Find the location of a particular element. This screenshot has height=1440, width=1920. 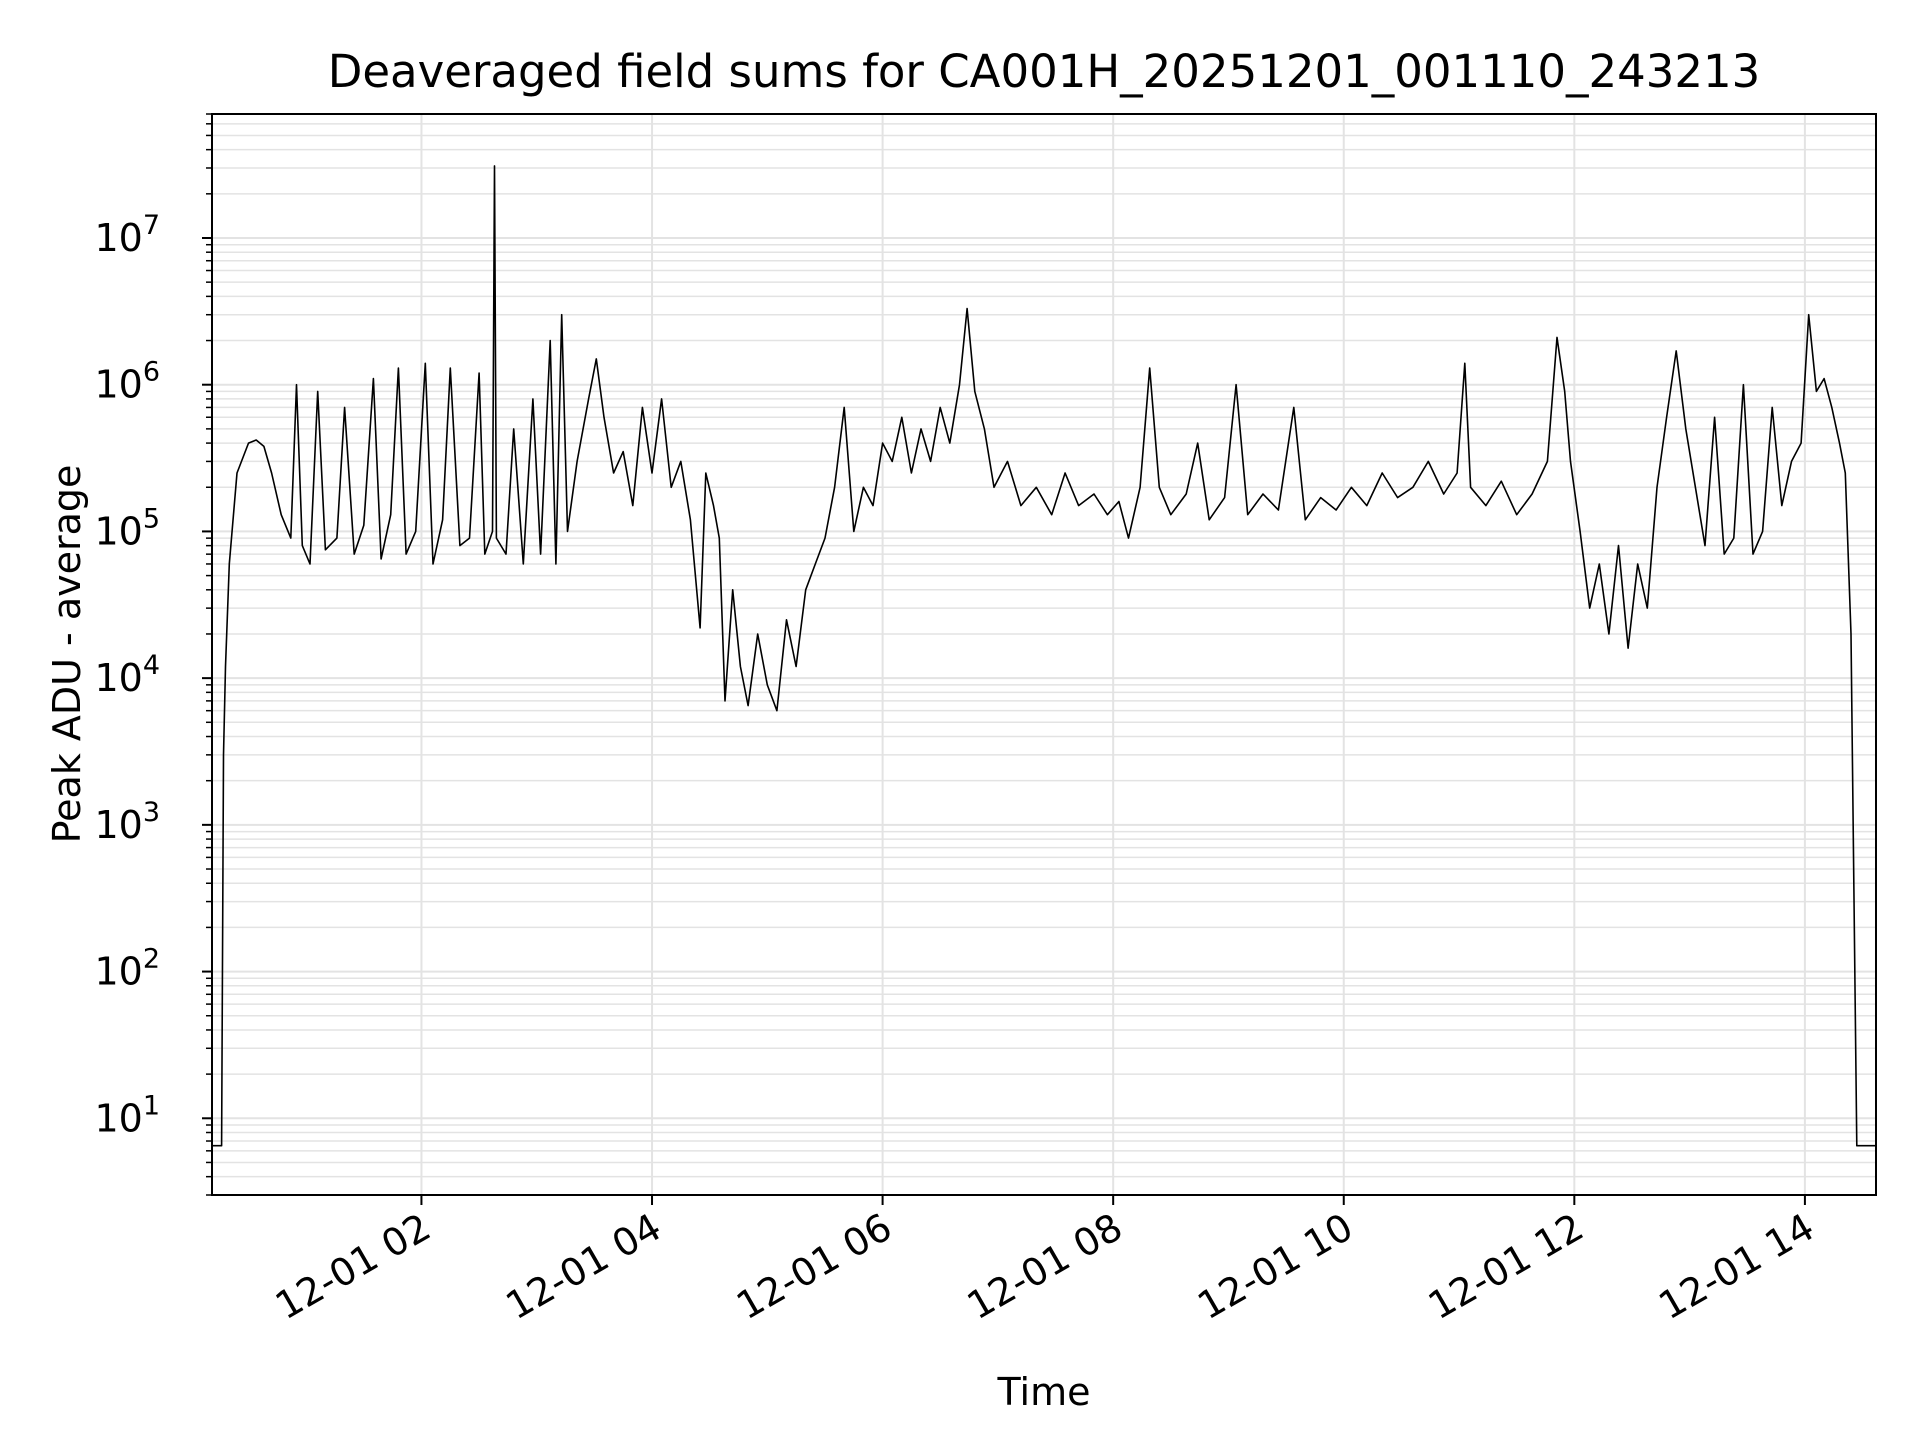

y-tick-label: 107 is located at coordinates (127, 235).